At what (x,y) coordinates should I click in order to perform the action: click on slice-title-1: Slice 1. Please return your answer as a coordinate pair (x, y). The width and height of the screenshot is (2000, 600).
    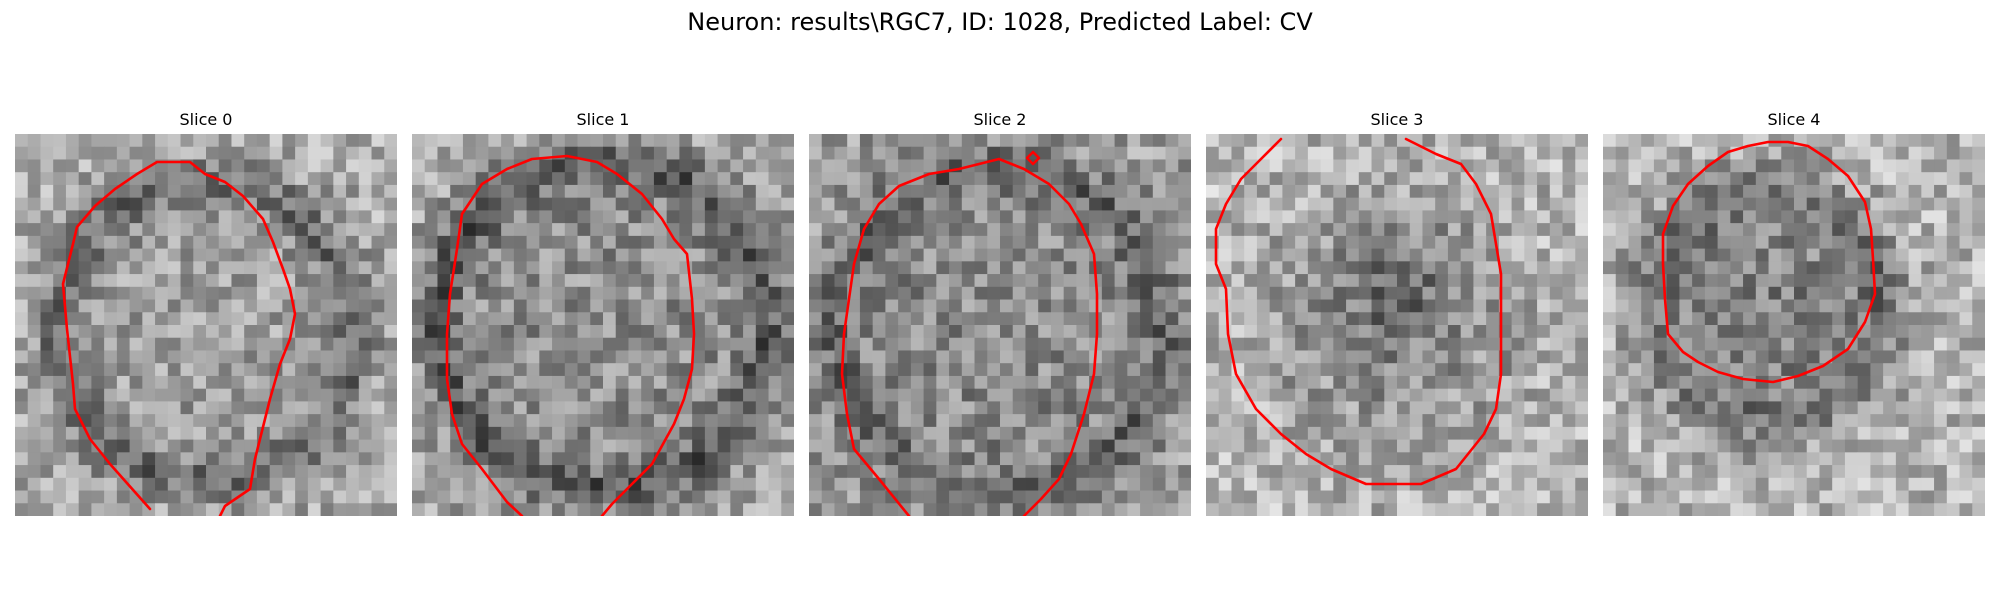
    Looking at the image, I should click on (603, 119).